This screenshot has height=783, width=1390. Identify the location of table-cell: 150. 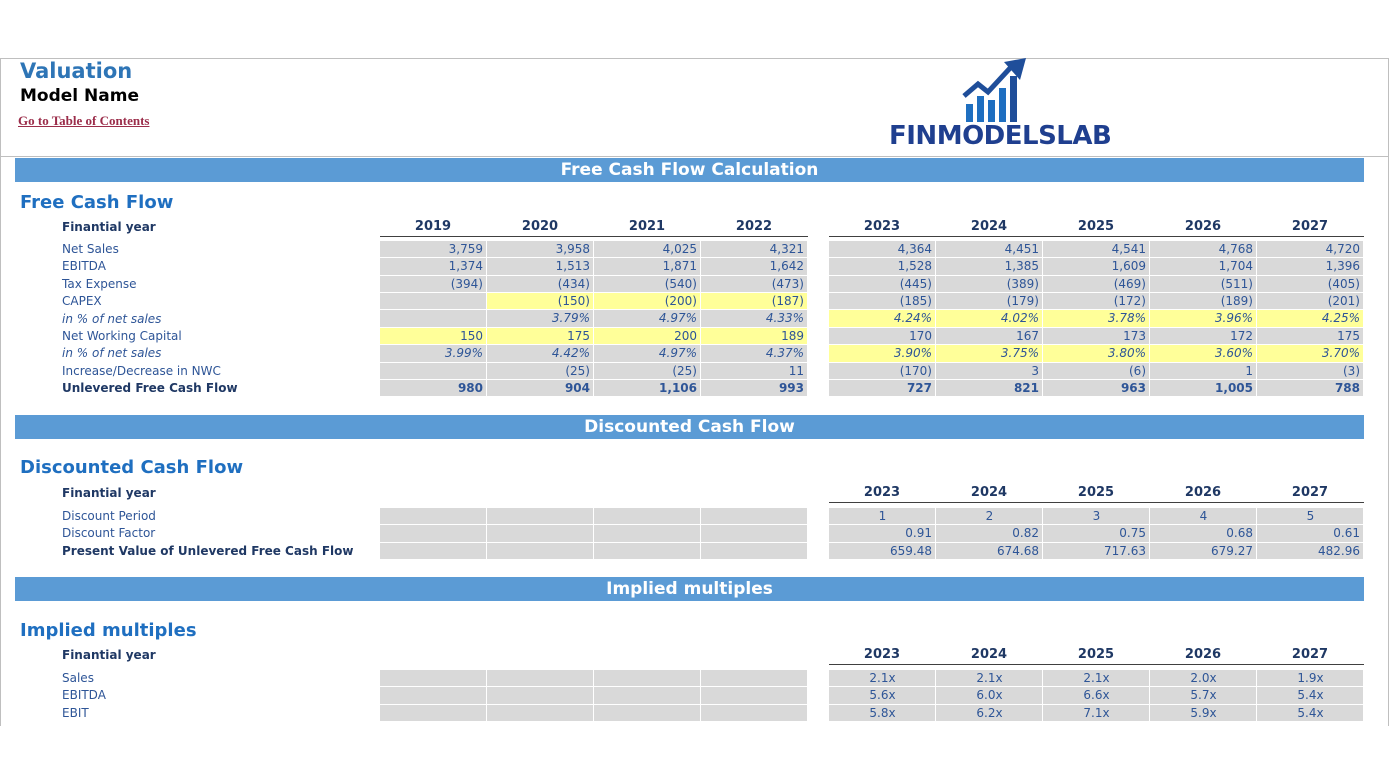
(433, 336).